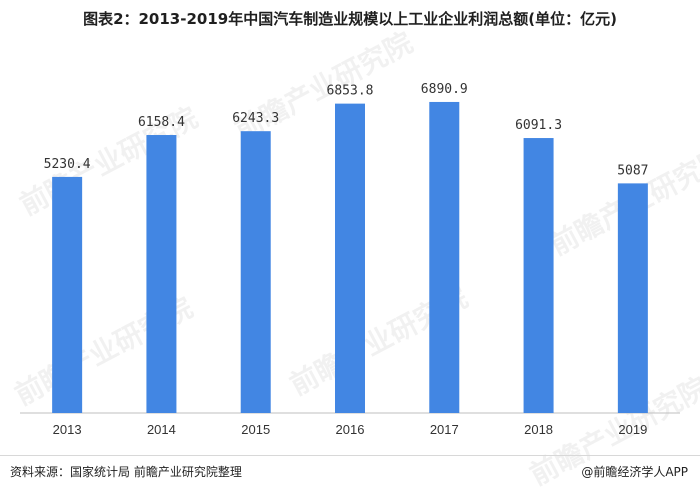 The image size is (700, 494). What do you see at coordinates (67, 294) in the screenshot?
I see `bar-2013` at bounding box center [67, 294].